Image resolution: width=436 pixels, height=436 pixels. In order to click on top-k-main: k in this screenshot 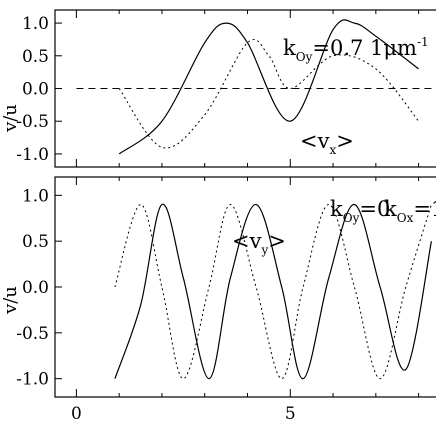, I will do `click(289, 48)`.